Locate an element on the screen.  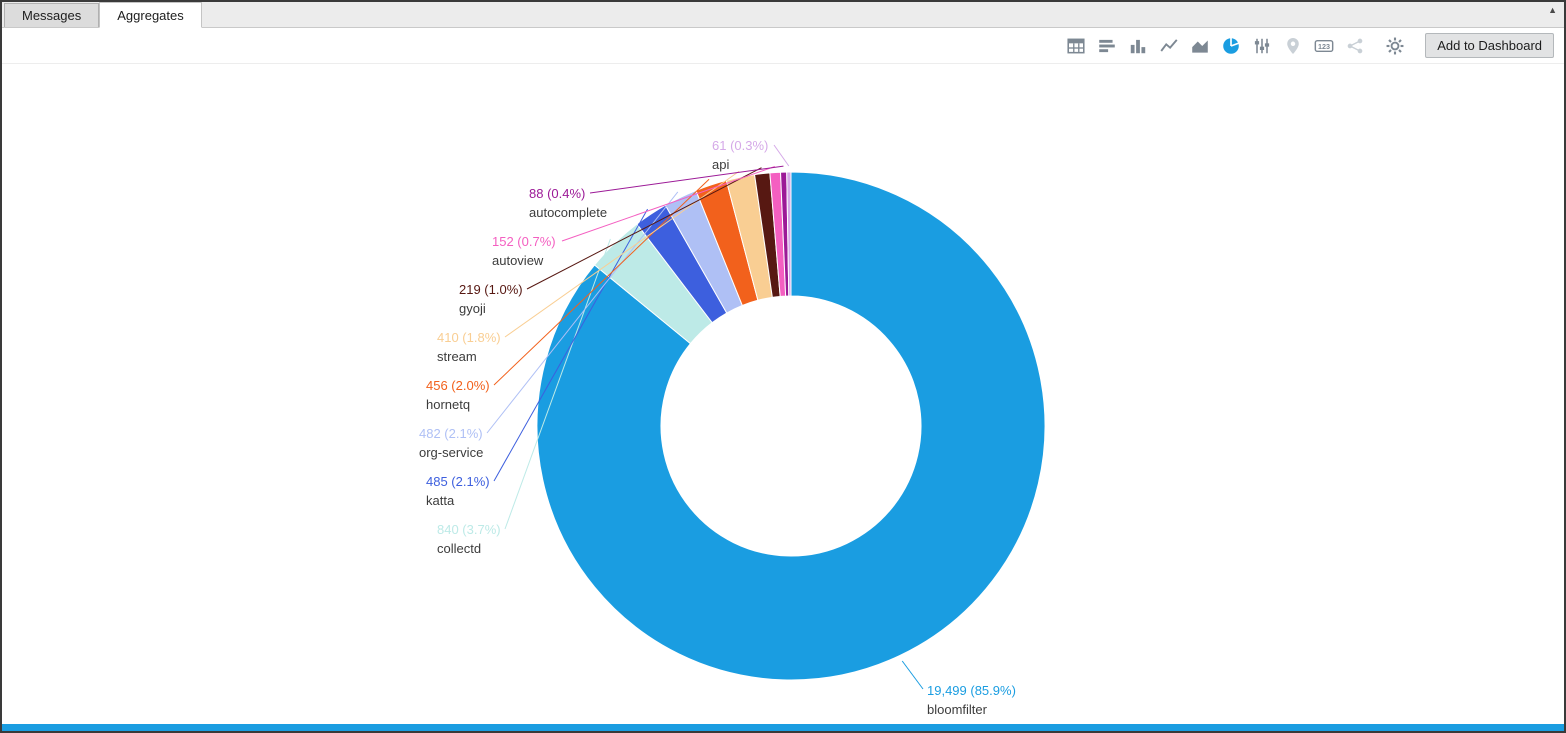
slice-name: api is located at coordinates (721, 164).